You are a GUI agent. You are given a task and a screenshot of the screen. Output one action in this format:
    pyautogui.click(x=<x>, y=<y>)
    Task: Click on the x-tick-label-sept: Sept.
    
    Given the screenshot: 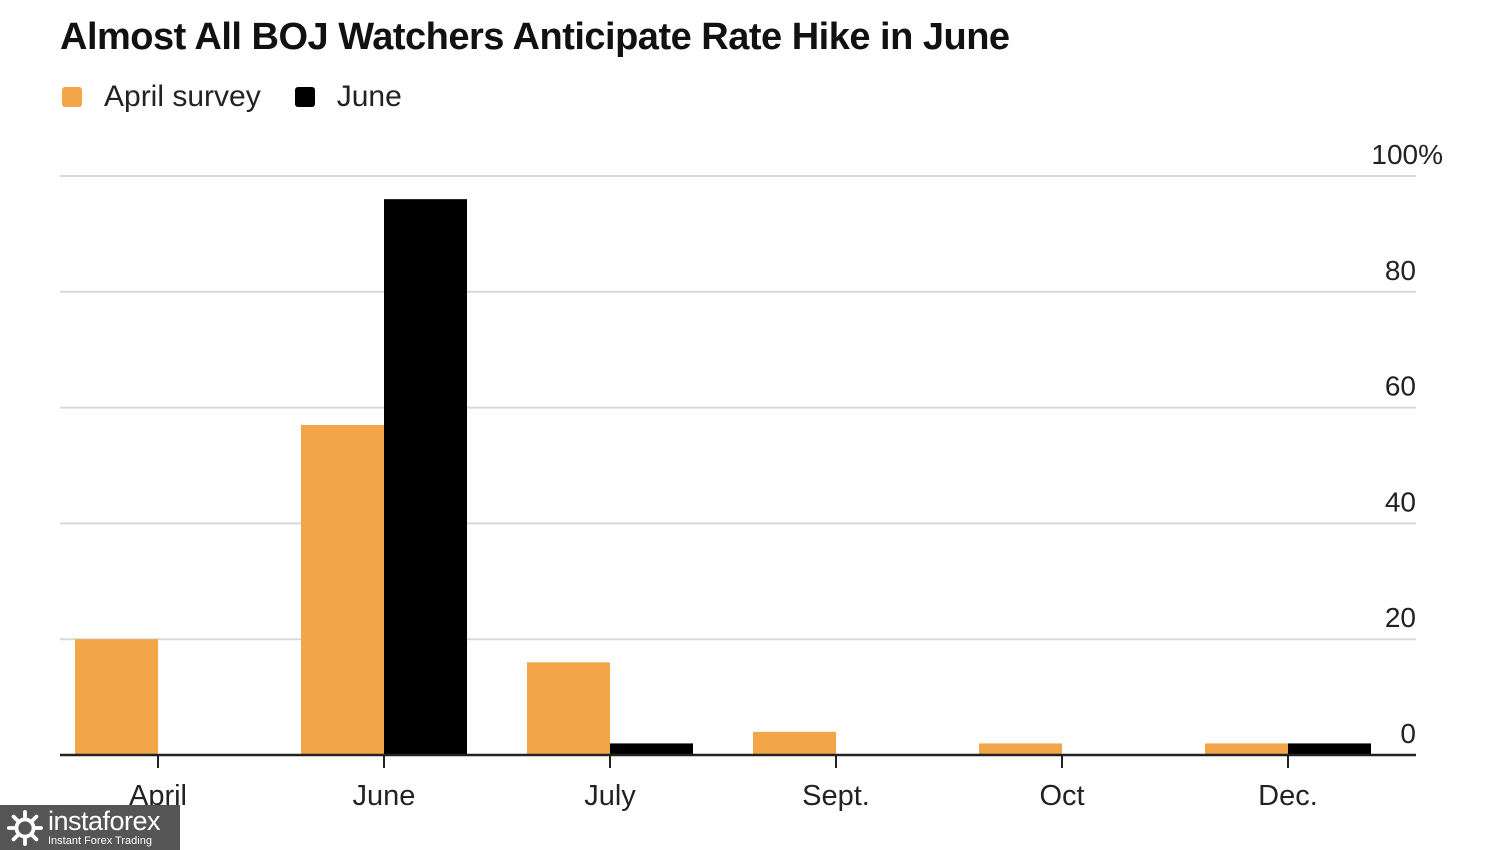 What is the action you would take?
    pyautogui.click(x=836, y=796)
    